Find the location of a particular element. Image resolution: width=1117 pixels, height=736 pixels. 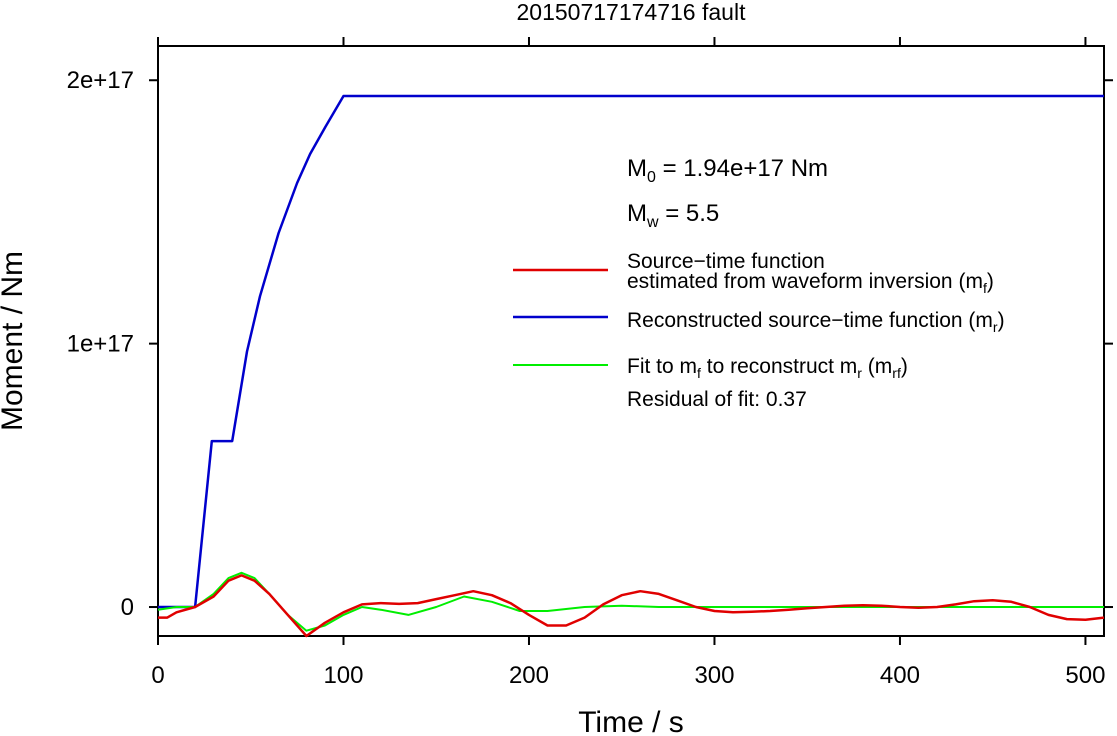

y-axis-label: Moment / Nm is located at coordinates (14, 341).